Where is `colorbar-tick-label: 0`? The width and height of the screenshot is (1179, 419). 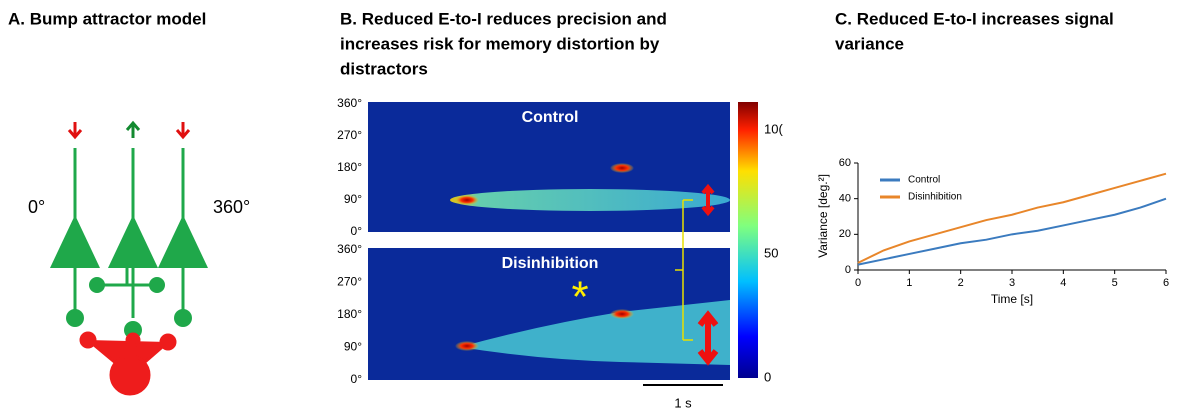
colorbar-tick-label: 0 is located at coordinates (767, 376).